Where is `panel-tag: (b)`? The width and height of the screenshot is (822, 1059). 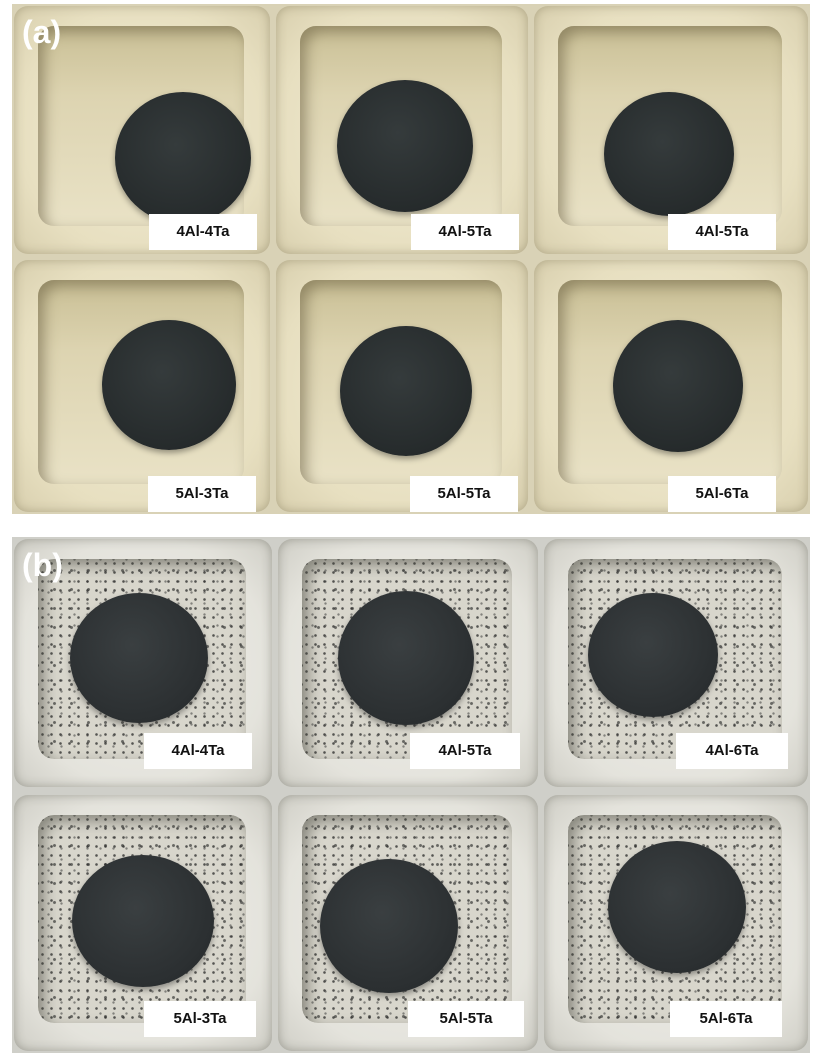
panel-tag: (b) is located at coordinates (42, 565).